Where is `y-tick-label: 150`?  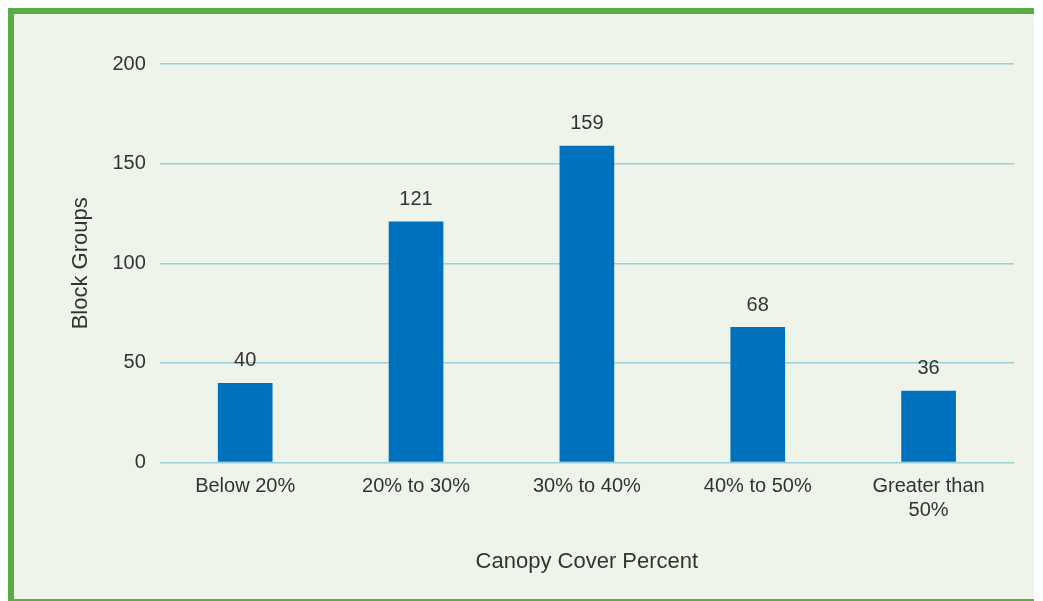 y-tick-label: 150 is located at coordinates (129, 162).